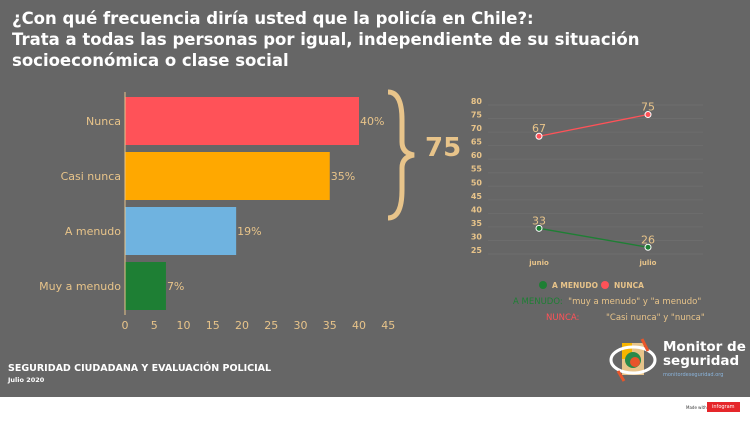  Describe the element at coordinates (26, 380) in the screenshot. I see `footer-date: Julio 2020` at that location.